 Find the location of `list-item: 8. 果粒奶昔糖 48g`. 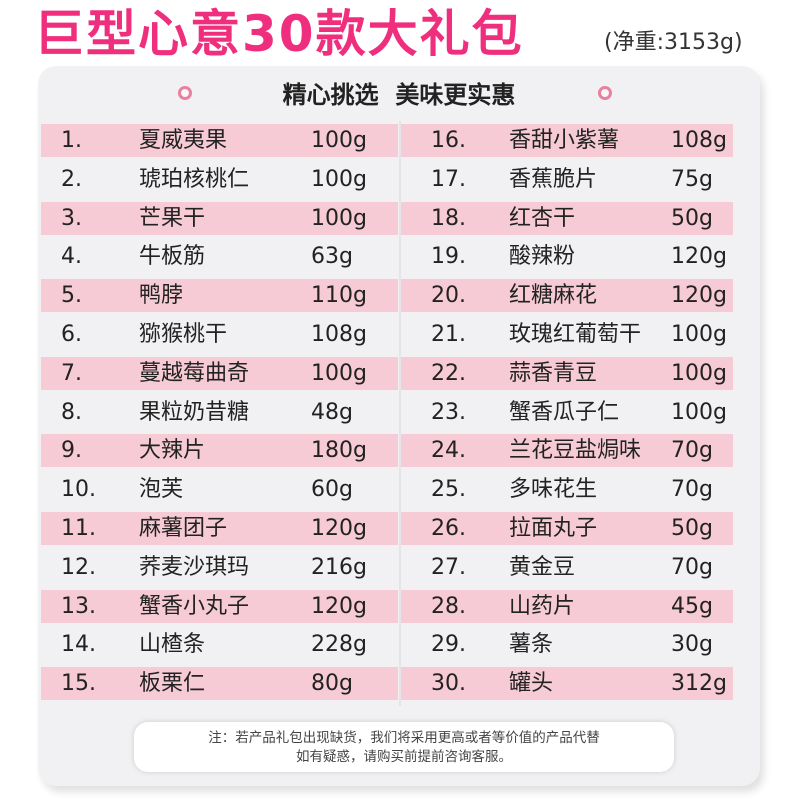

list-item: 8. 果粒奶昔糖 48g is located at coordinates (219, 412).